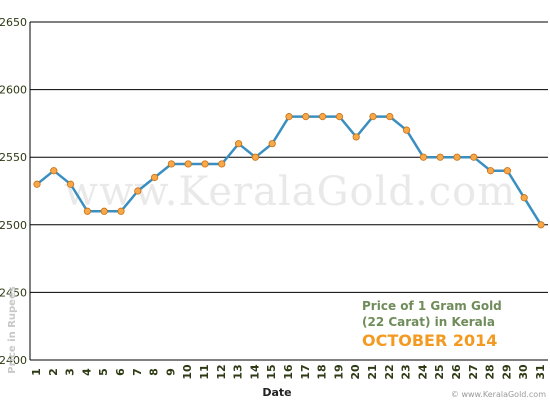 The width and height of the screenshot is (550, 400). Describe the element at coordinates (120, 372) in the screenshot. I see `x-tick-label: 6` at that location.